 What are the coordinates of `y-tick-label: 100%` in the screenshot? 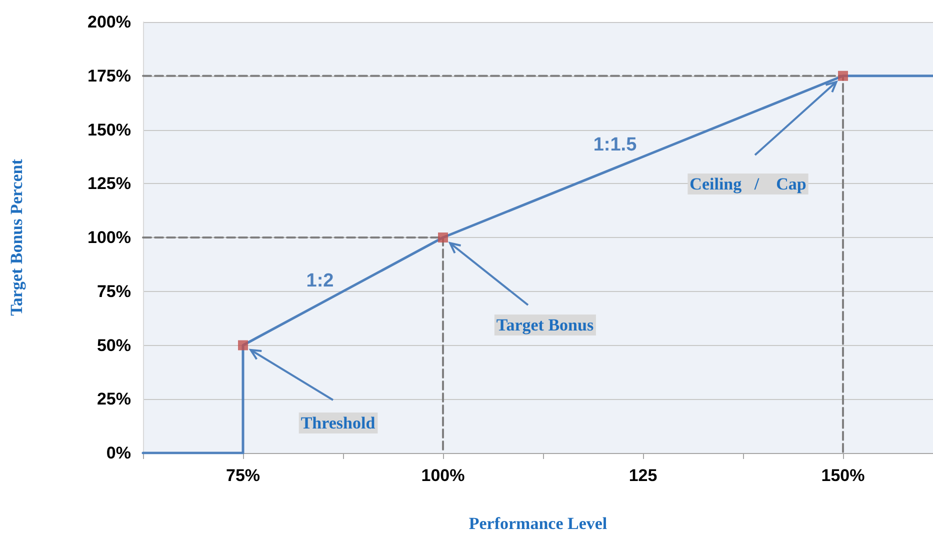 It's located at (109, 237).